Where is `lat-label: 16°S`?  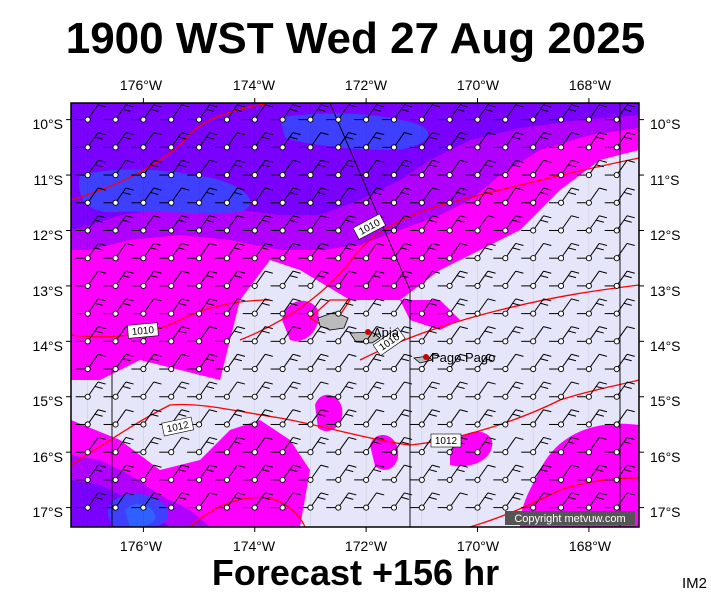
lat-label: 16°S is located at coordinates (47, 457).